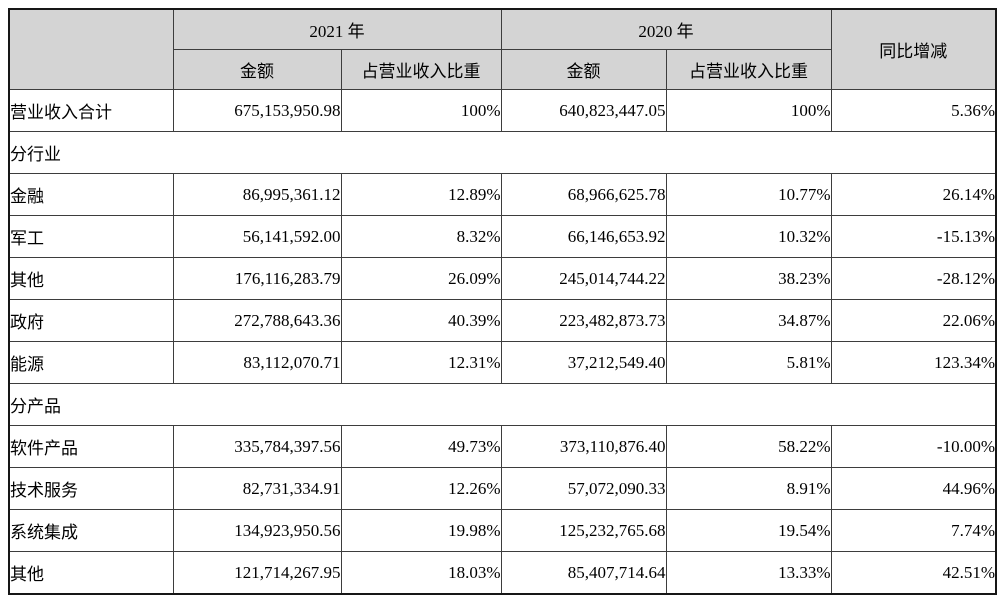 Image resolution: width=1002 pixels, height=596 pixels. I want to click on value-cell: 12.26%, so click(421, 488).